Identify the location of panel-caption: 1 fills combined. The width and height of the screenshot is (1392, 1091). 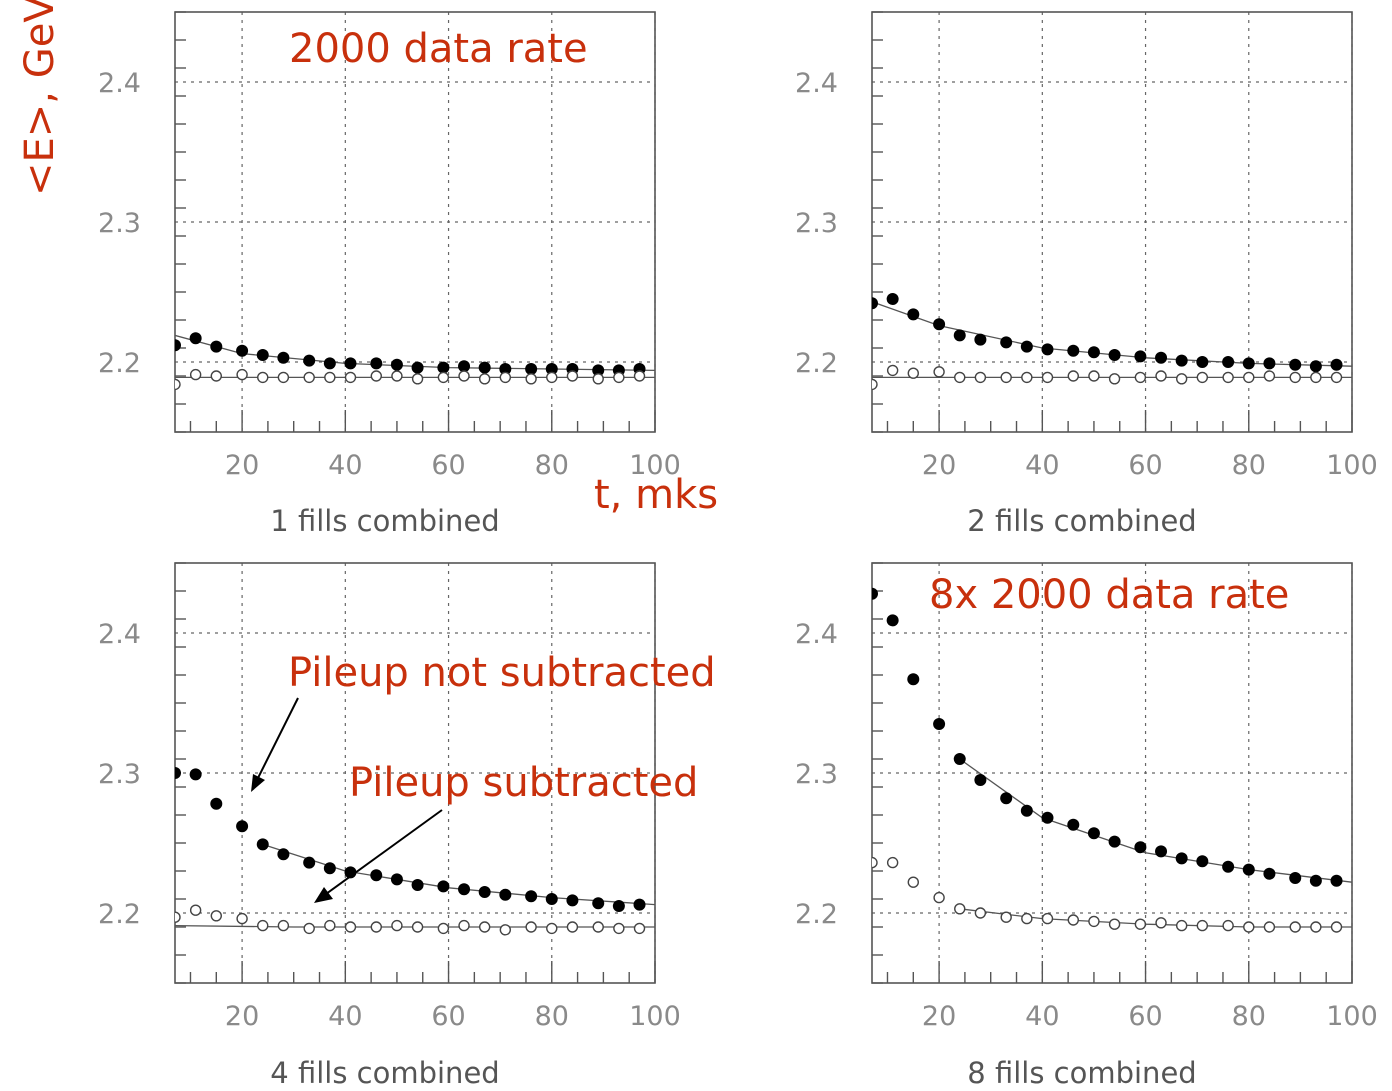
(384, 521).